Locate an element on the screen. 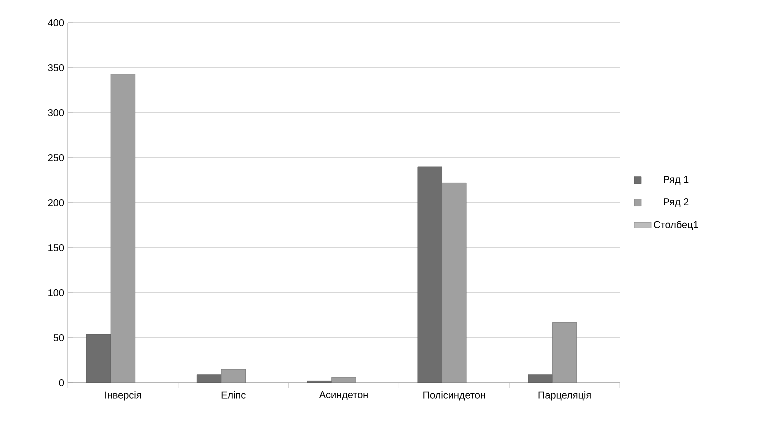 The image size is (758, 440). y-tick-label: 100 is located at coordinates (56, 293).